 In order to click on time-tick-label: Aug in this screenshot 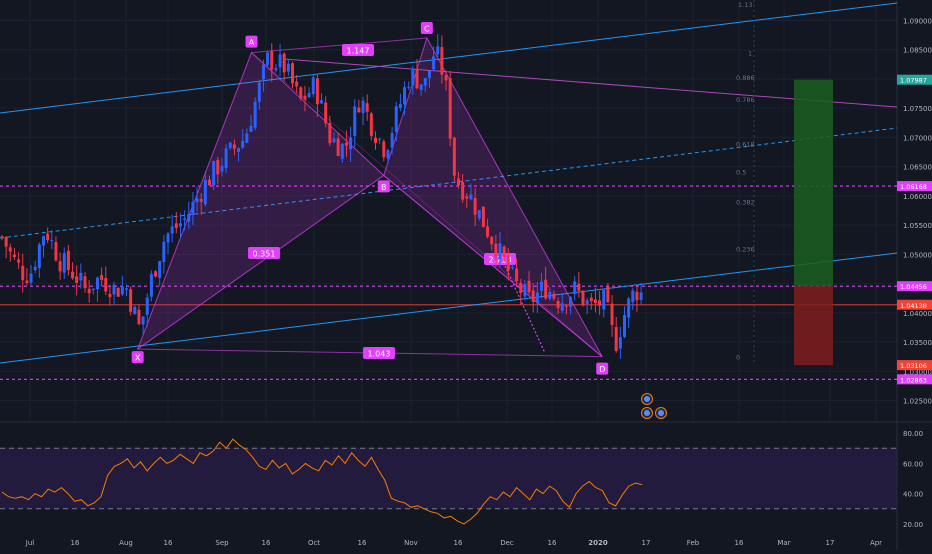, I will do `click(126, 543)`.